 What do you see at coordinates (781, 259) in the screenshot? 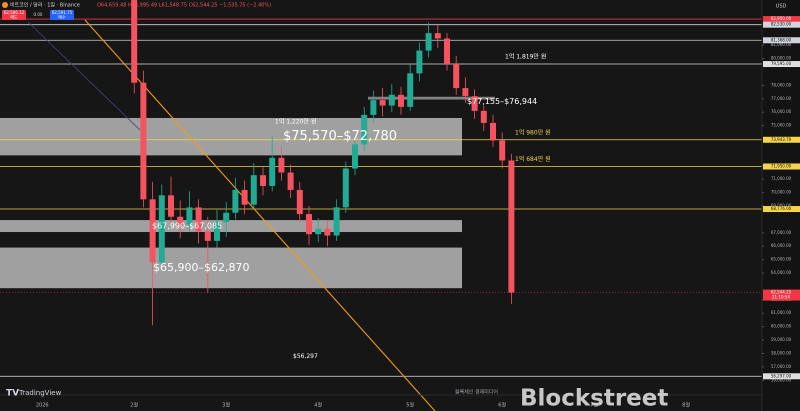
I see `y-tick-label: 65,000.00` at bounding box center [781, 259].